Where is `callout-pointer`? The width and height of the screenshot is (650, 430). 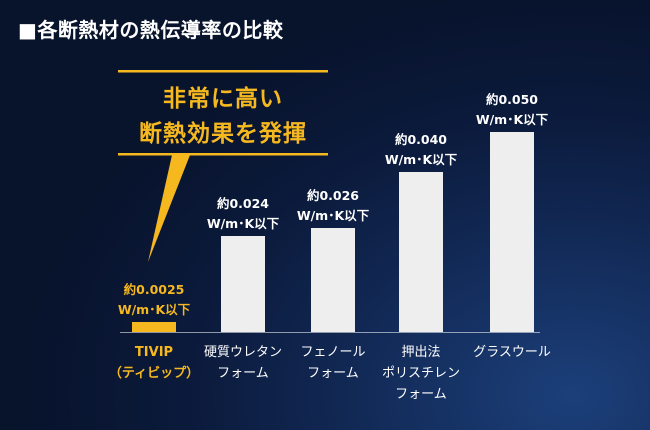 callout-pointer is located at coordinates (169, 208).